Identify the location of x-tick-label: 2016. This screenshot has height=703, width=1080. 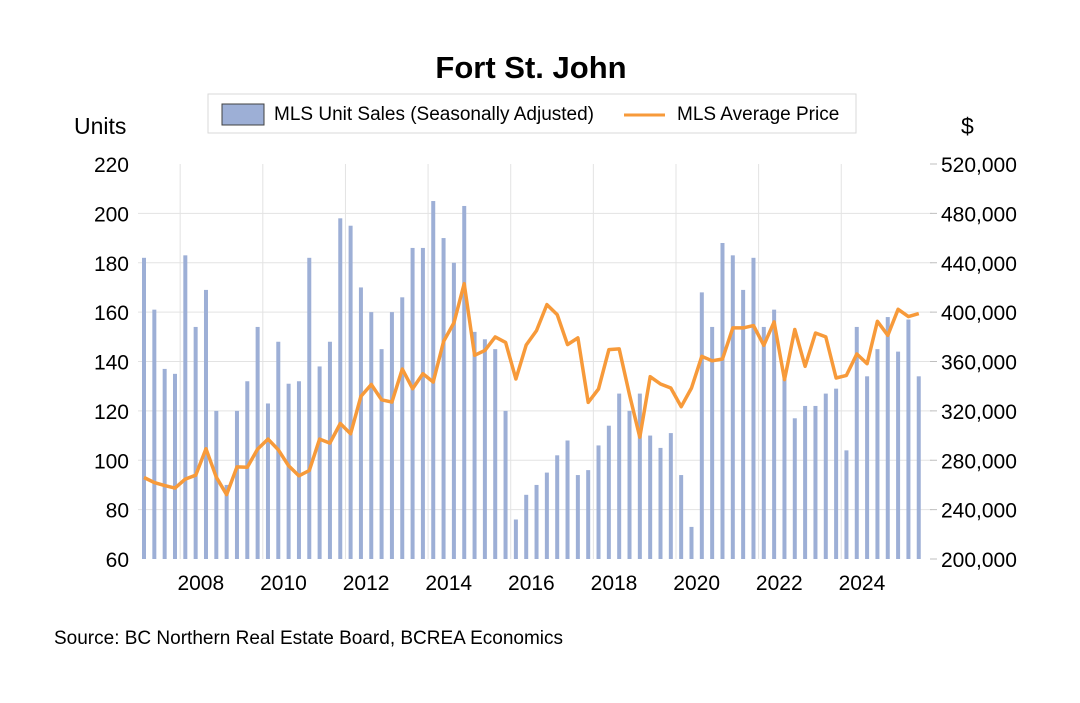
(531, 583).